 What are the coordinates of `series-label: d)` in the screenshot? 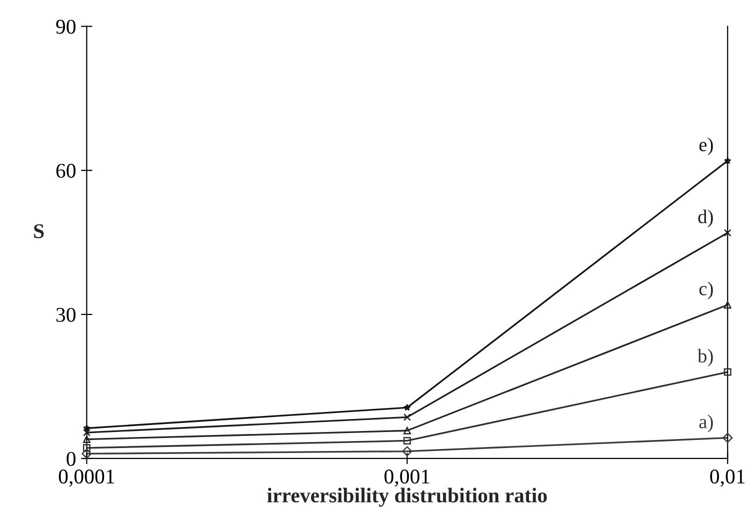 It's located at (705, 219).